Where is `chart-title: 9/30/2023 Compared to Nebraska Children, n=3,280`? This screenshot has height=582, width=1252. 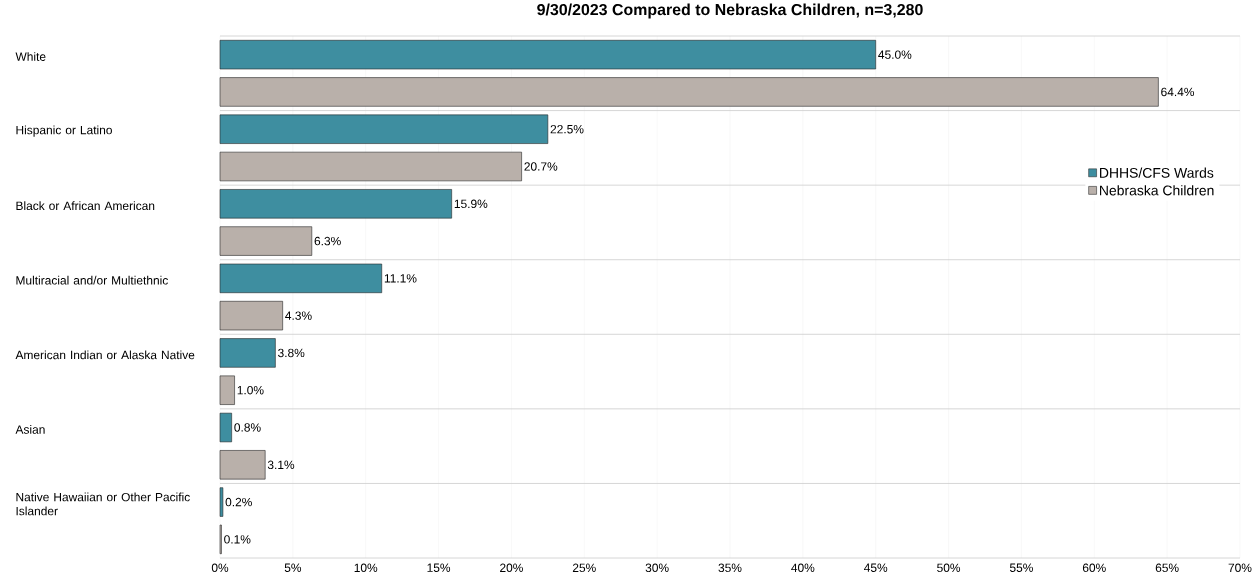
chart-title: 9/30/2023 Compared to Nebraska Children, n=3,280 is located at coordinates (730, 11).